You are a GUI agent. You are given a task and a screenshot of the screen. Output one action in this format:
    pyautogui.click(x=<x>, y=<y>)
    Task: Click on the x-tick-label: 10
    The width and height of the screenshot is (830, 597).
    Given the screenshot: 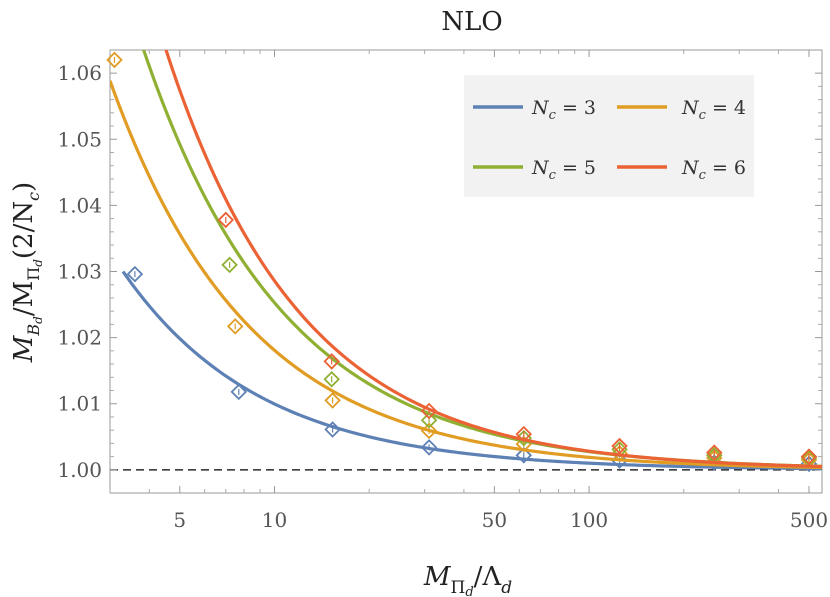 What is the action you would take?
    pyautogui.click(x=274, y=520)
    